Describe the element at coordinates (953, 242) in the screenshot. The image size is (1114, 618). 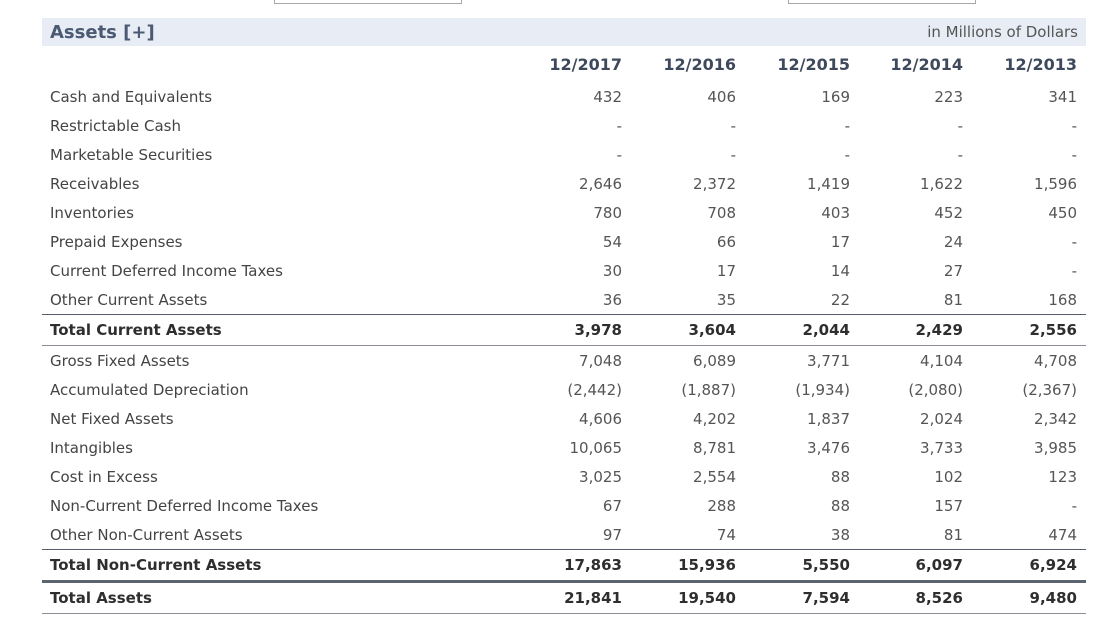
I see `cell-value: 24` at that location.